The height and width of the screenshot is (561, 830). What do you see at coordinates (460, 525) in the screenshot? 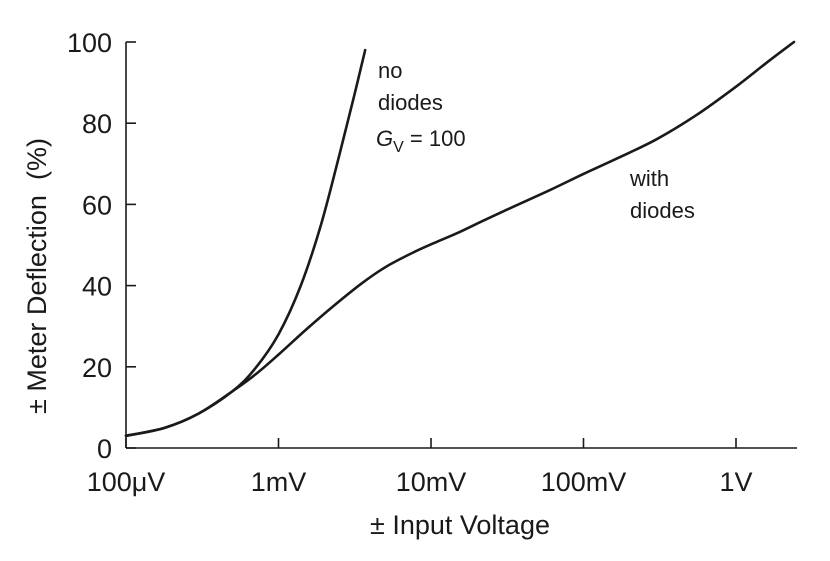
I see `x-axis-title: ± Input Voltage` at bounding box center [460, 525].